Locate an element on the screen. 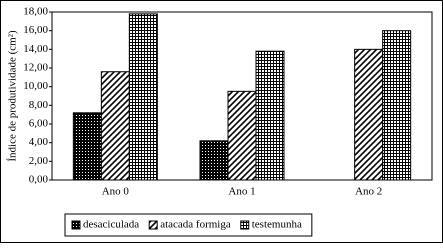 The image size is (443, 248). y-tick-label: 2,00 is located at coordinates (39, 161).